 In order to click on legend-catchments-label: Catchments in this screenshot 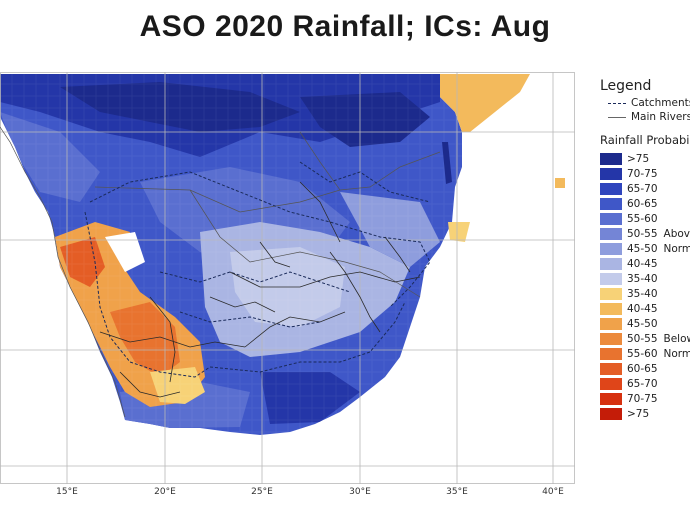, I will do `click(660, 103)`.